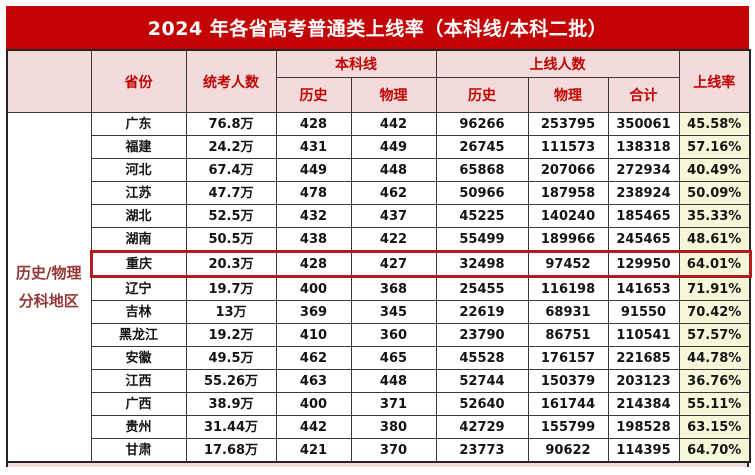  I want to click on rate-cell: 45.58%, so click(714, 124).